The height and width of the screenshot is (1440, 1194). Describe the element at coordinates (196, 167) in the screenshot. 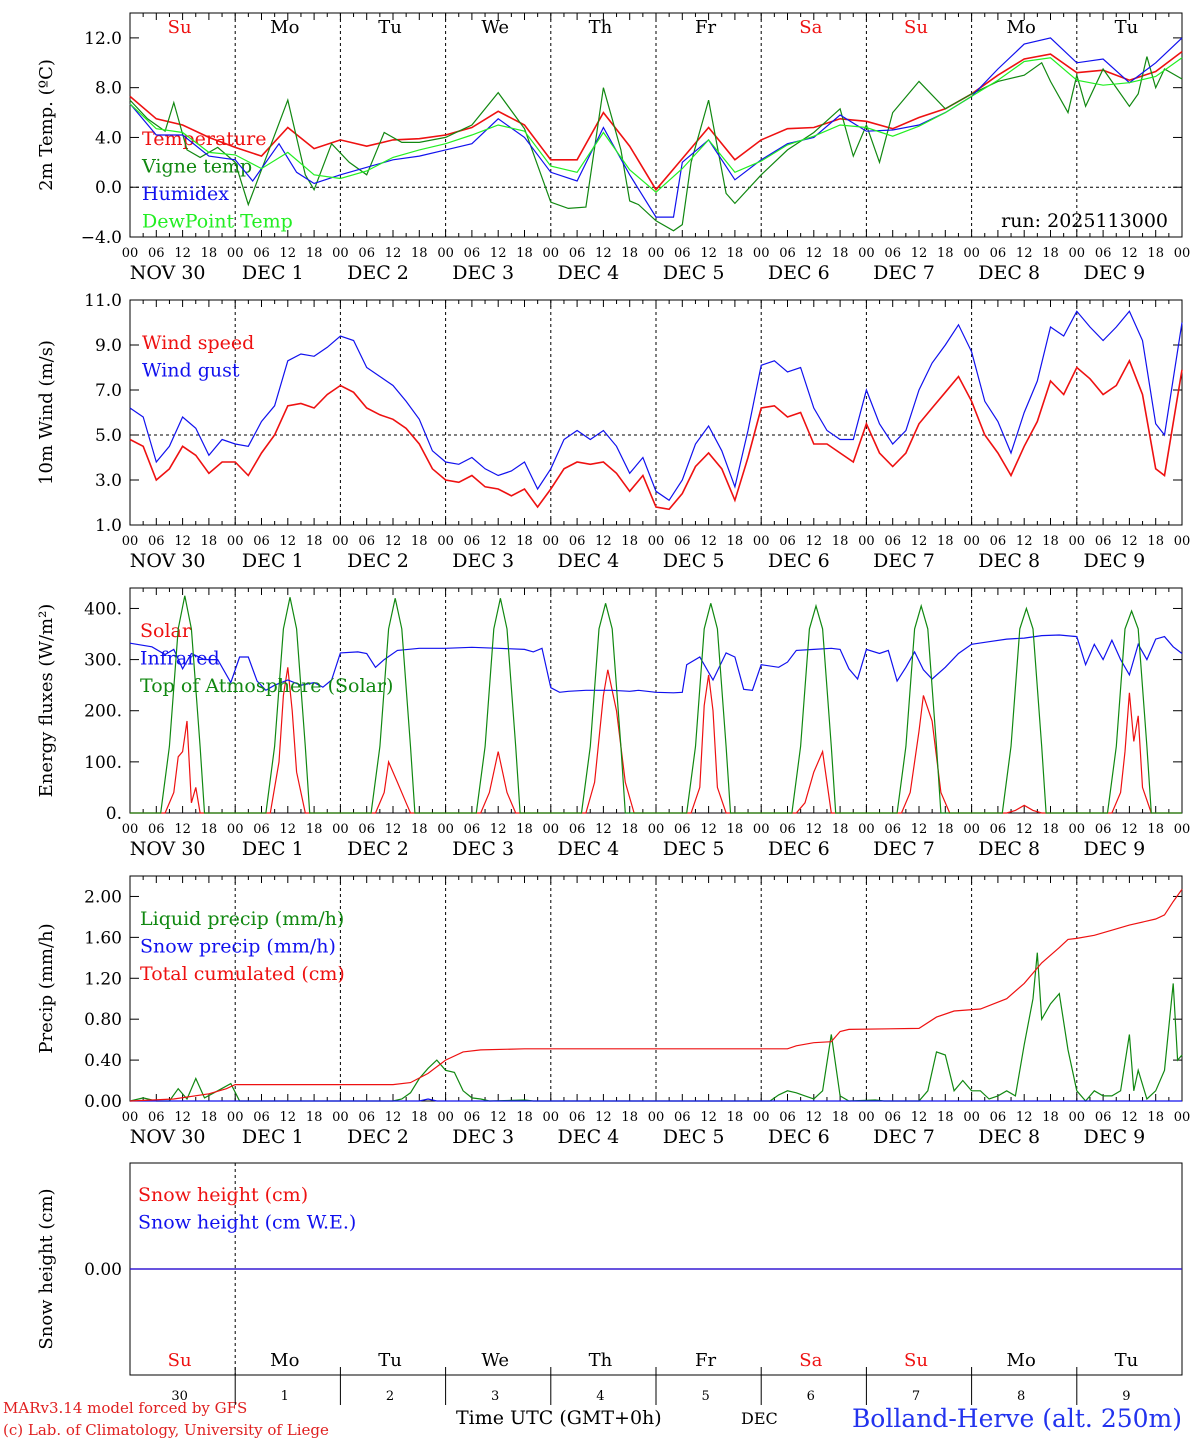

I see `legend-entry: Vigne temp` at that location.